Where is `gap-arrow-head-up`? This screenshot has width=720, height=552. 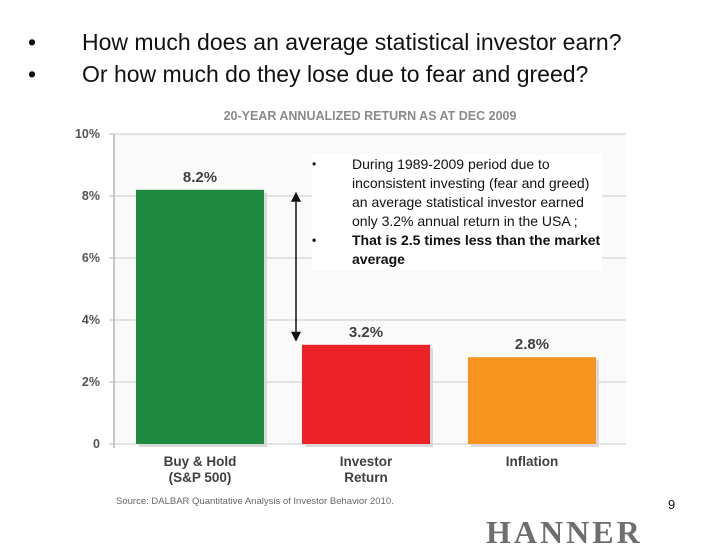 gap-arrow-head-up is located at coordinates (296, 196).